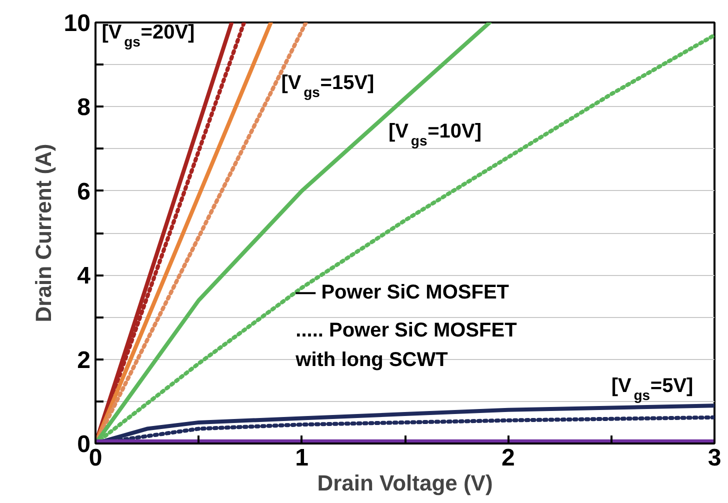 The width and height of the screenshot is (728, 503). Describe the element at coordinates (715, 458) in the screenshot. I see `x-tick-label: 3` at that location.